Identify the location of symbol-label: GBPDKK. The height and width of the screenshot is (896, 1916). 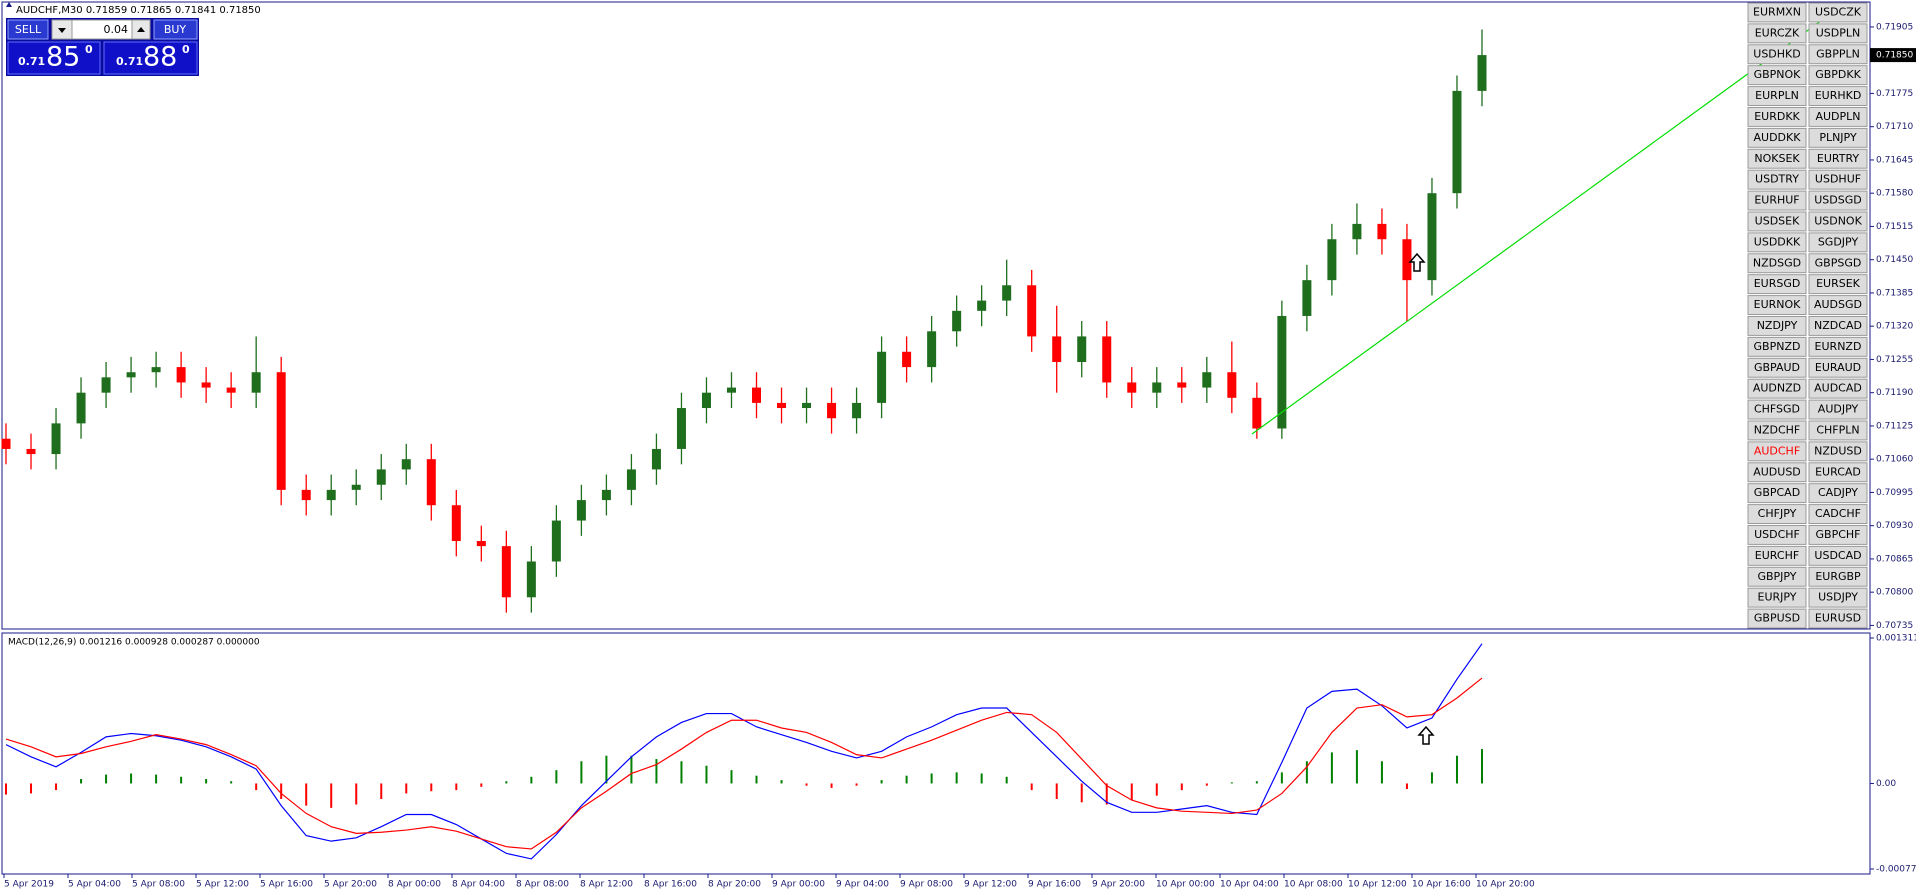
(1838, 74).